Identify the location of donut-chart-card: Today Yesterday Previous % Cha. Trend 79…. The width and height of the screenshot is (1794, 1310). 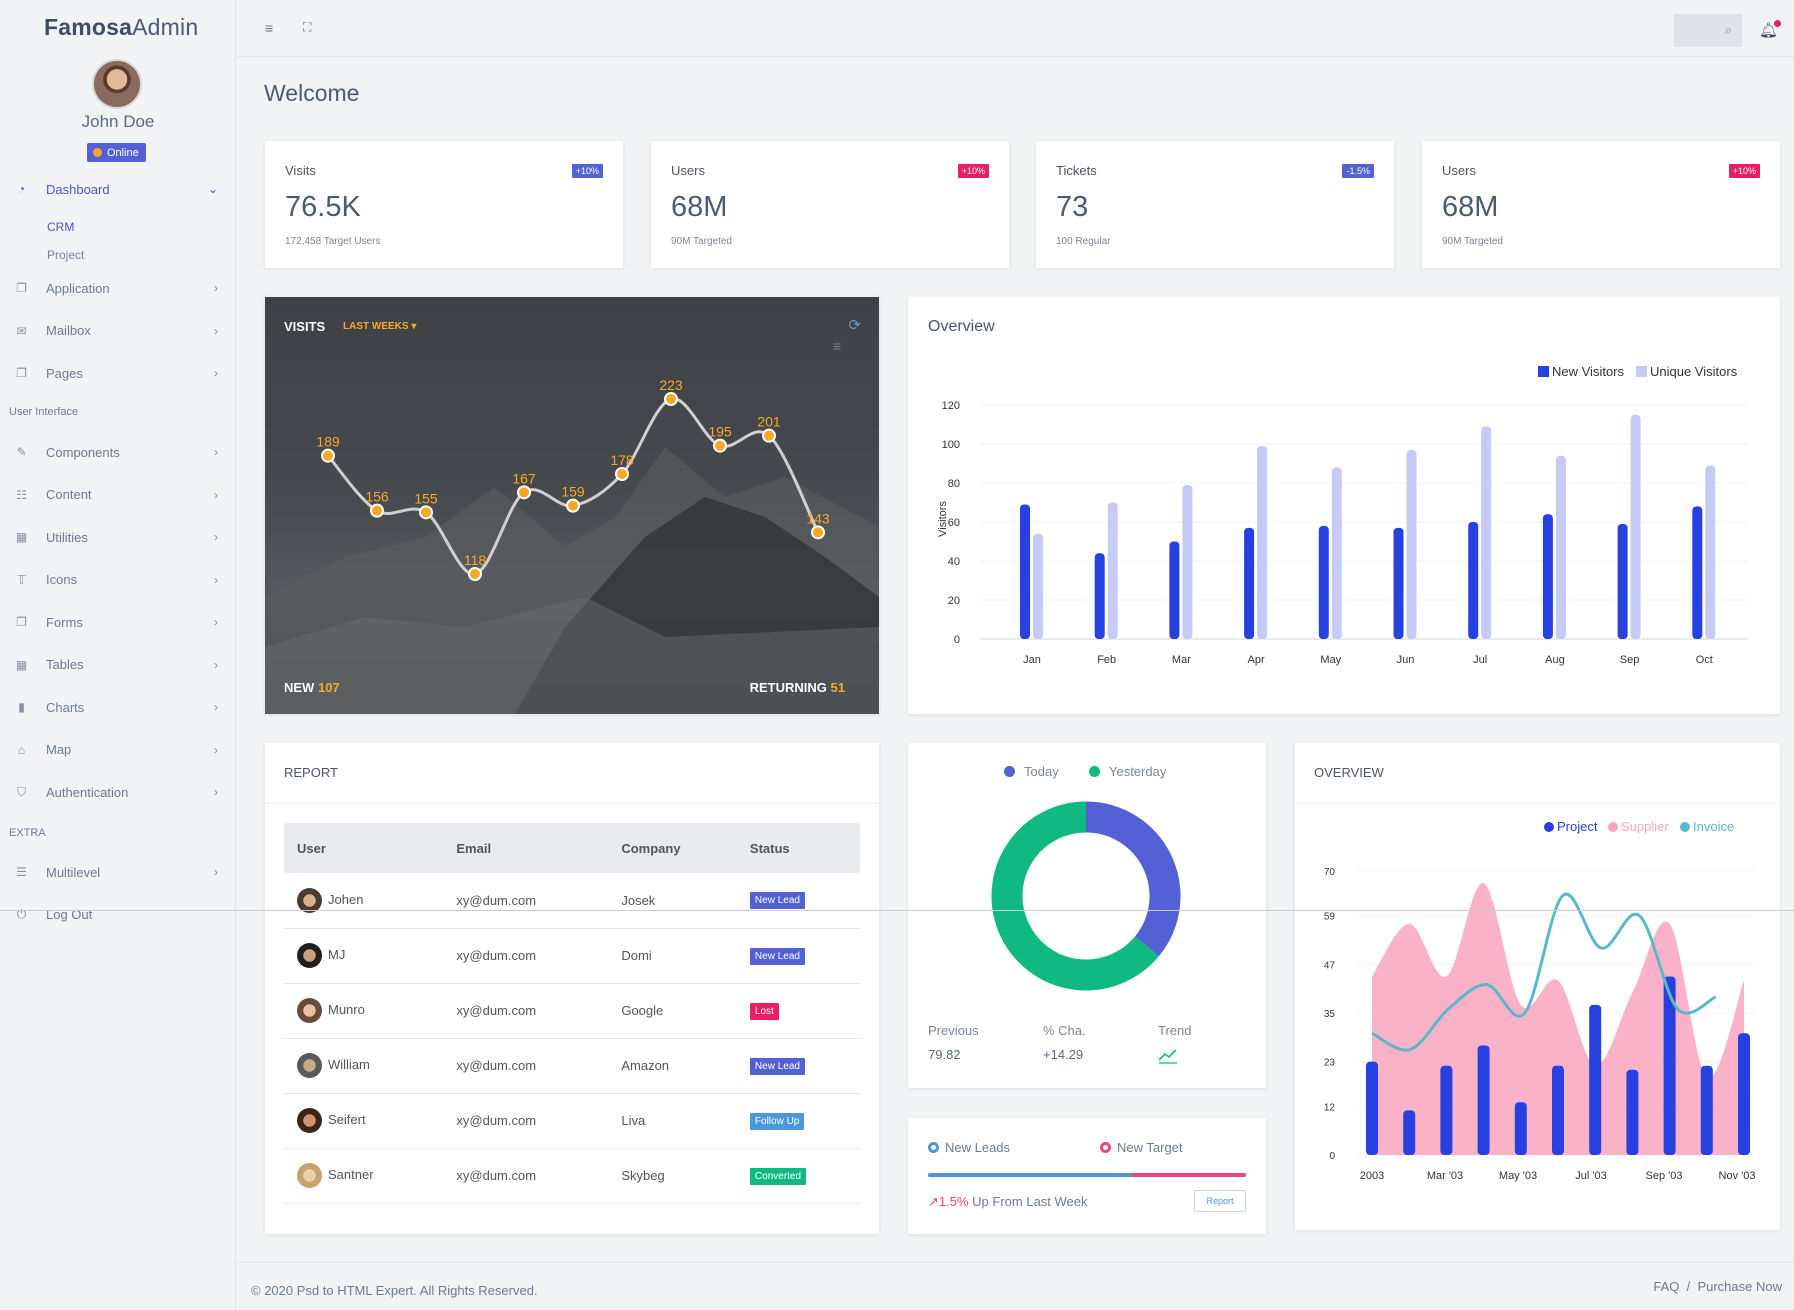
(1087, 915).